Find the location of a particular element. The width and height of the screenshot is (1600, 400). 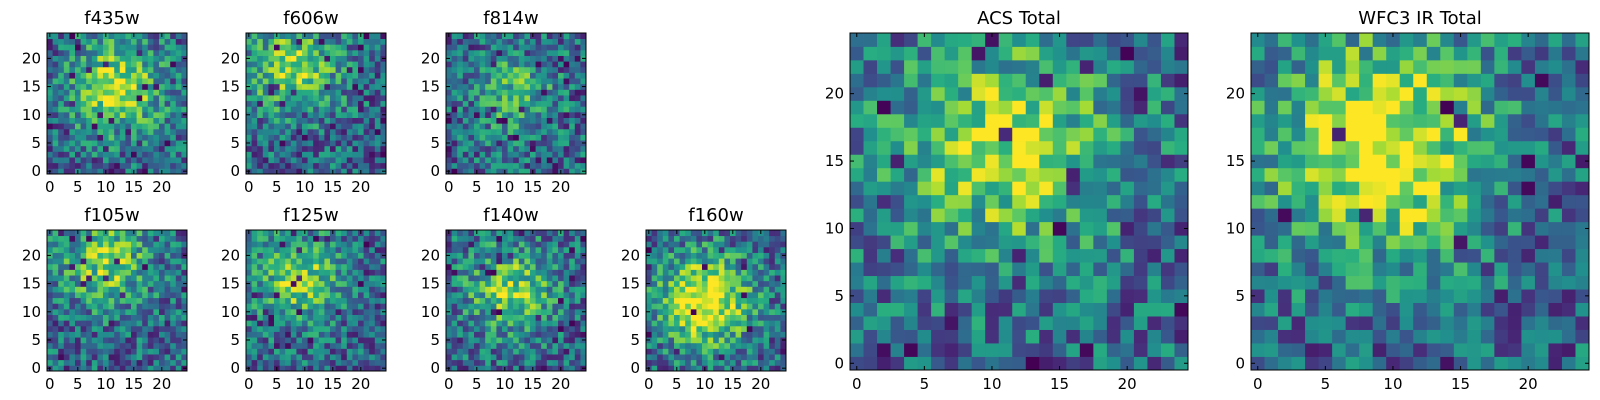

y-tick-label: 5 is located at coordinates (235, 143).